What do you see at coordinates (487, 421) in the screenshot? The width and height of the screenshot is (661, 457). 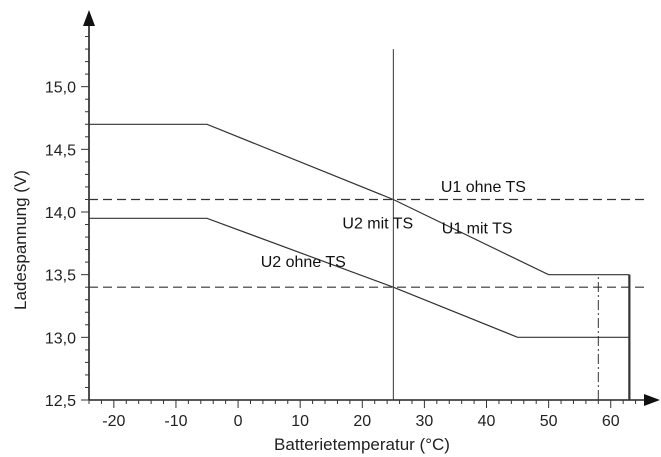 I see `x-tick-label: 40` at bounding box center [487, 421].